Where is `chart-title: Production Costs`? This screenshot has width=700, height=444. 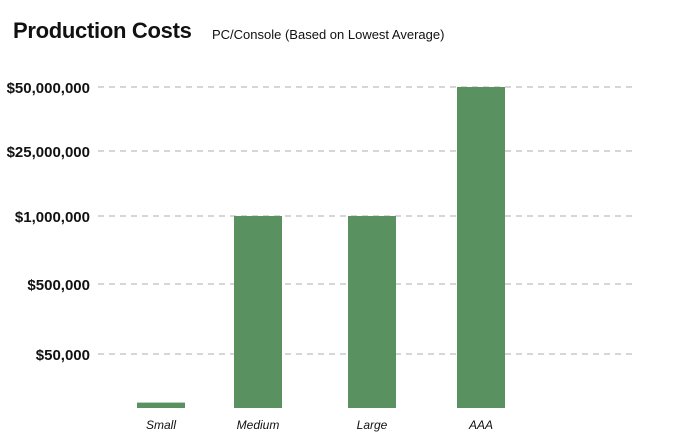 chart-title: Production Costs is located at coordinates (102, 30).